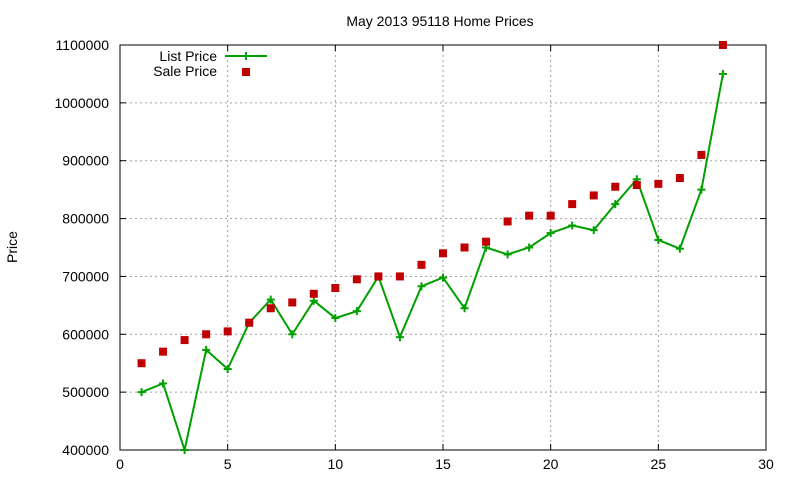 The width and height of the screenshot is (800, 480). Describe the element at coordinates (659, 464) in the screenshot. I see `x-tick-label: 25` at that location.